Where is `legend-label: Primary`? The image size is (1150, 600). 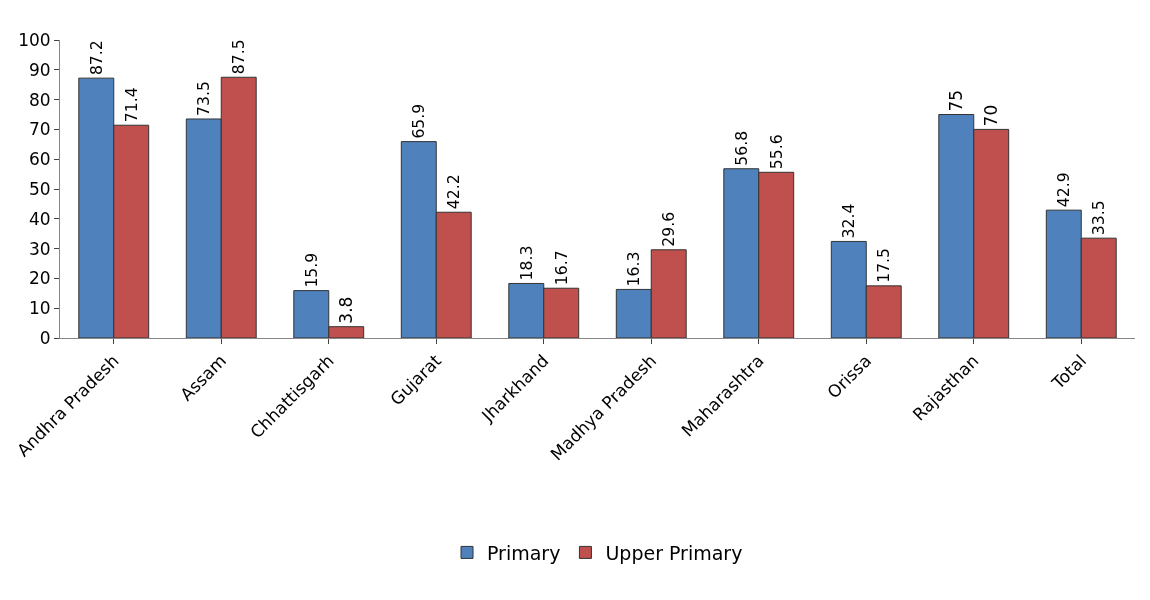
legend-label: Primary is located at coordinates (524, 552).